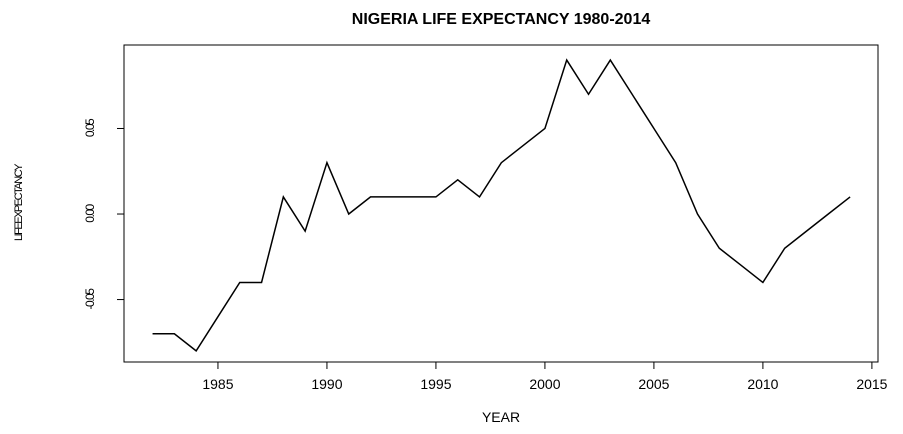 The width and height of the screenshot is (903, 434). What do you see at coordinates (544, 384) in the screenshot?
I see `x-tick-label: 2000` at bounding box center [544, 384].